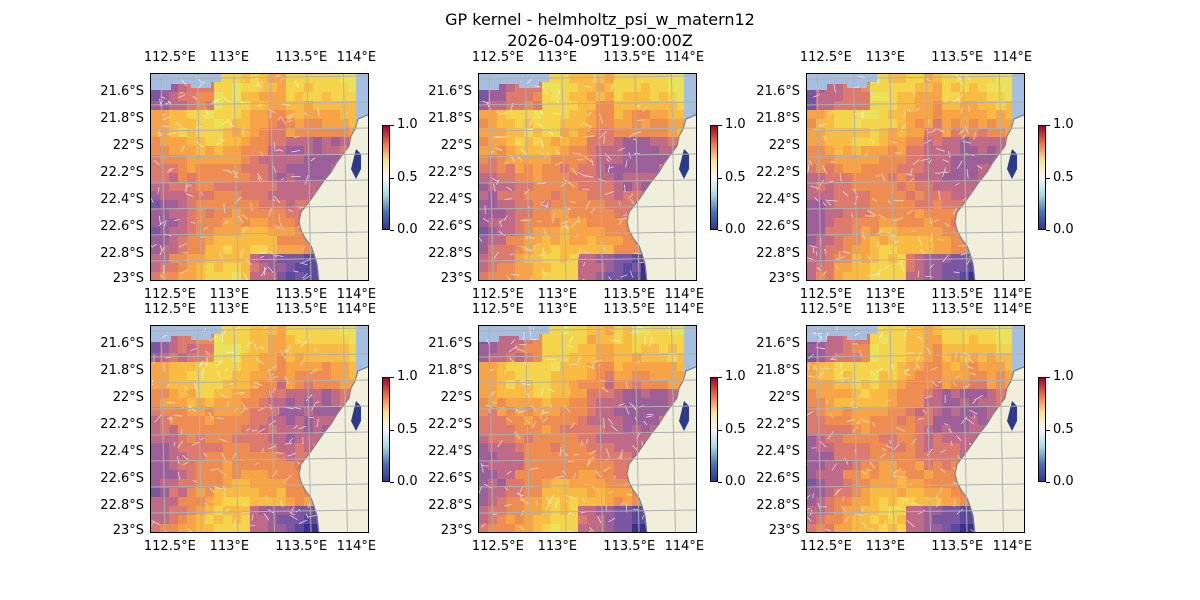 This screenshot has width=1200, height=600. I want to click on figure-title-line1: GP kernel - helmholtz_psi_w_matern12, so click(600, 19).